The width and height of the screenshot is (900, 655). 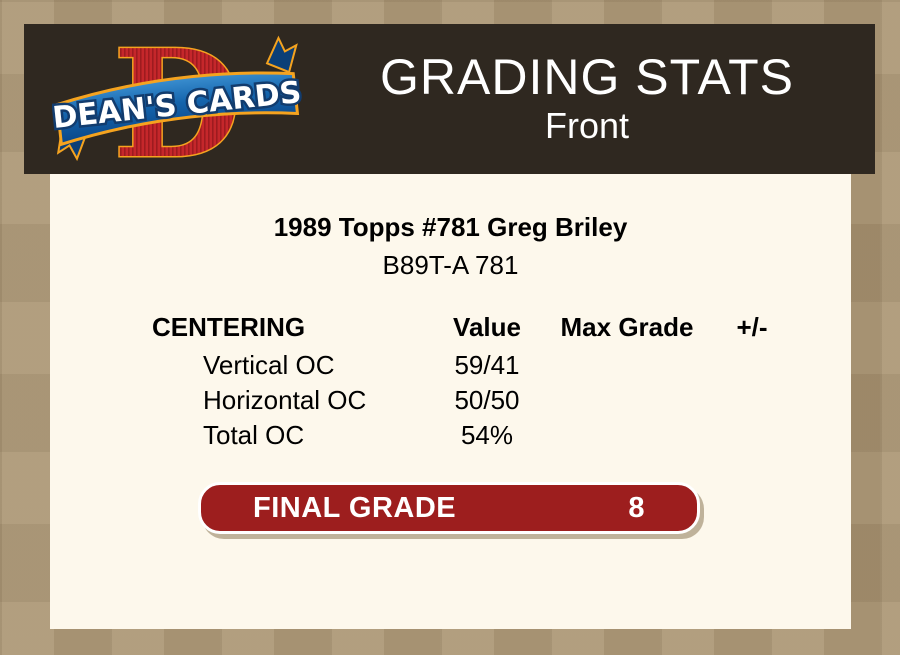 I want to click on final-grade-value: 8, so click(x=636, y=507).